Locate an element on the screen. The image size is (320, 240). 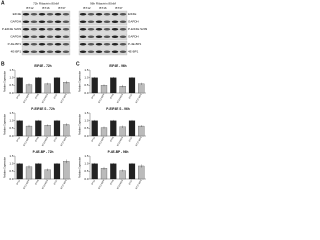
chart-title: EIF4E - 72h is located at coordinates (42, 66).